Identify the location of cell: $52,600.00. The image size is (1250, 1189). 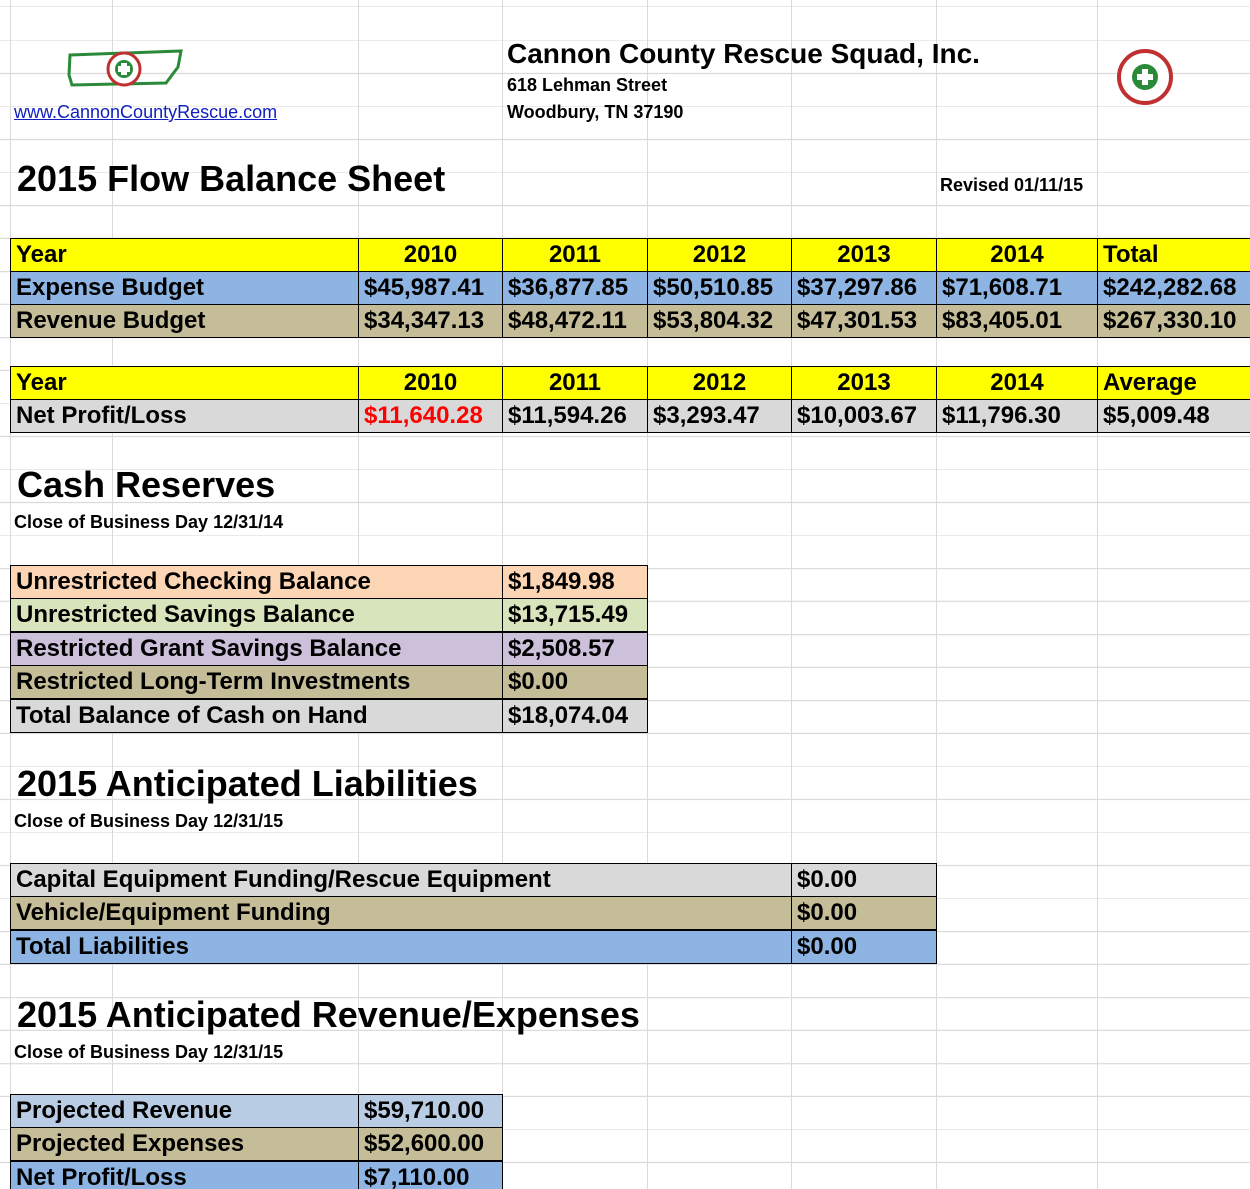
(430, 1144).